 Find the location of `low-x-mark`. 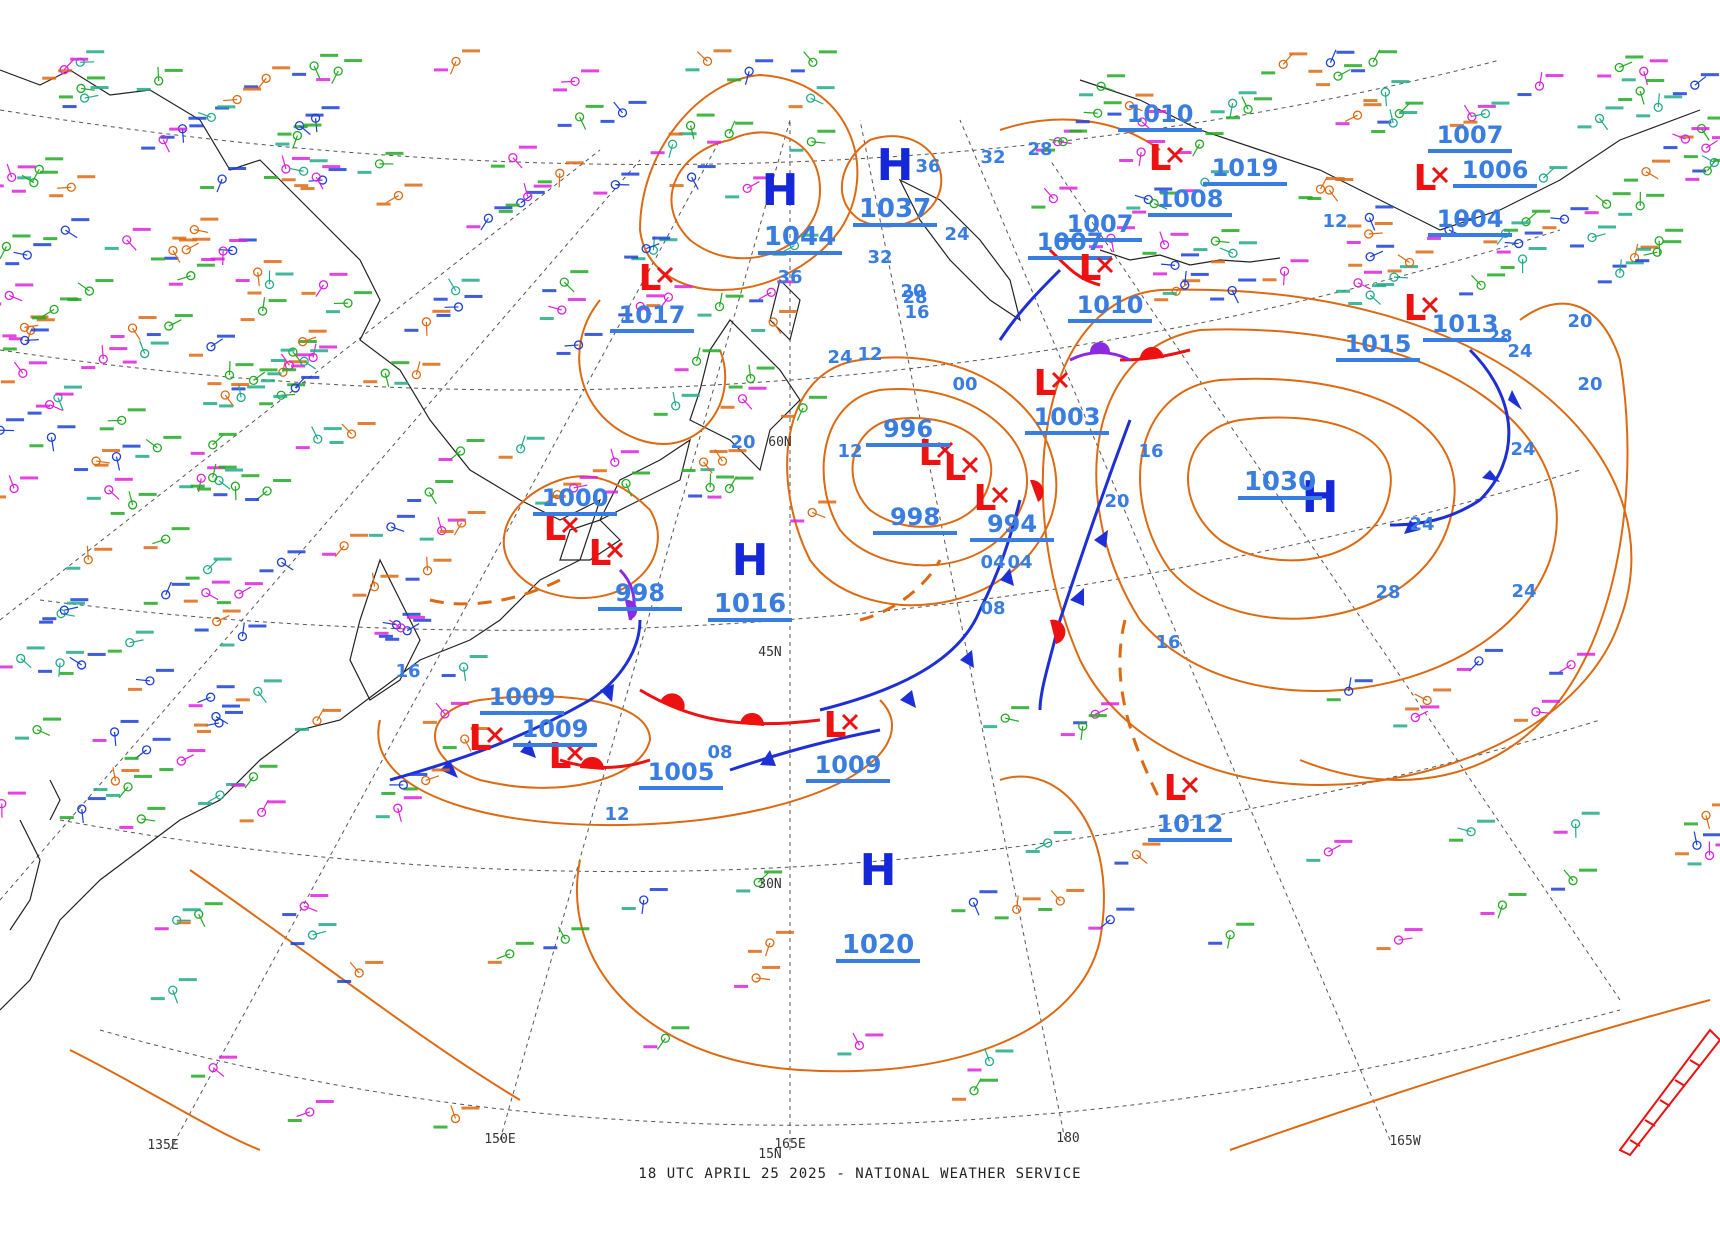

low-x-mark is located at coordinates (575, 753).